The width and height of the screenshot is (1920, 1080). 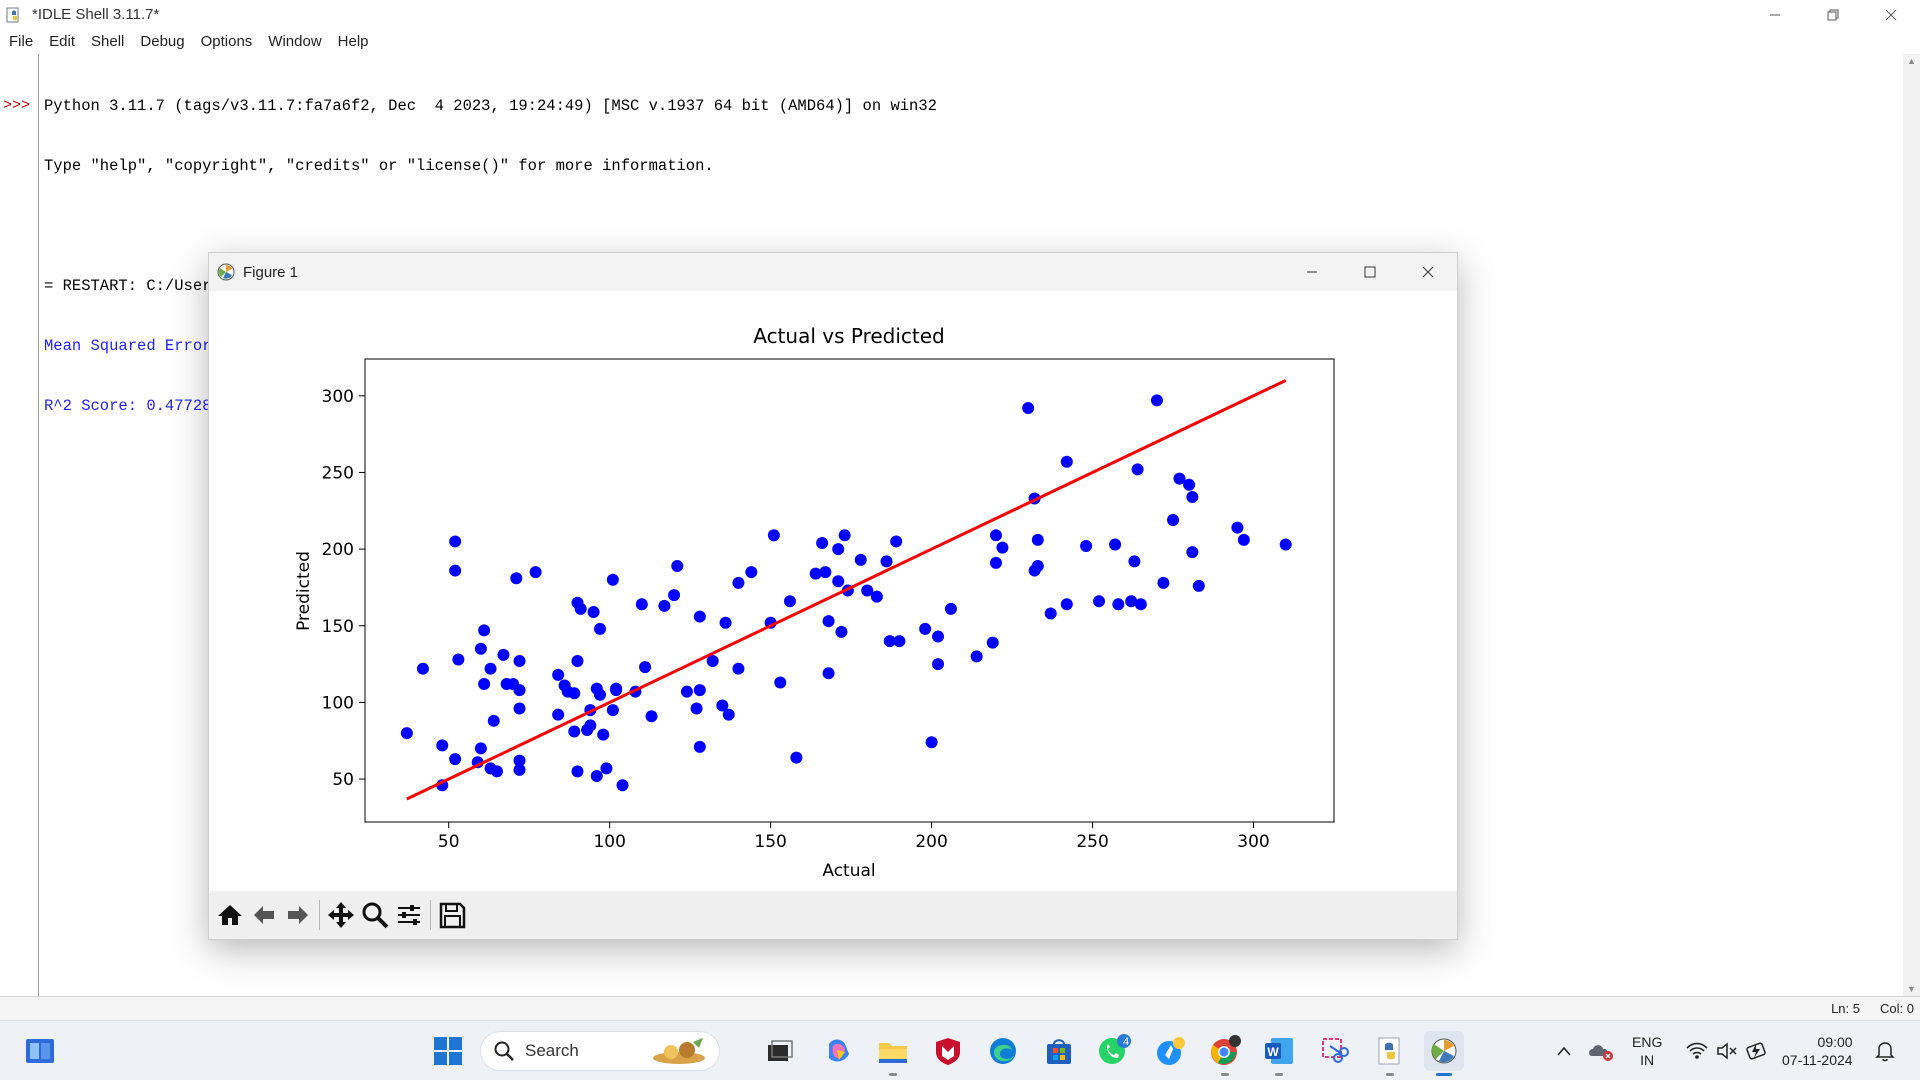 I want to click on sticky-app-button, so click(x=1171, y=1051).